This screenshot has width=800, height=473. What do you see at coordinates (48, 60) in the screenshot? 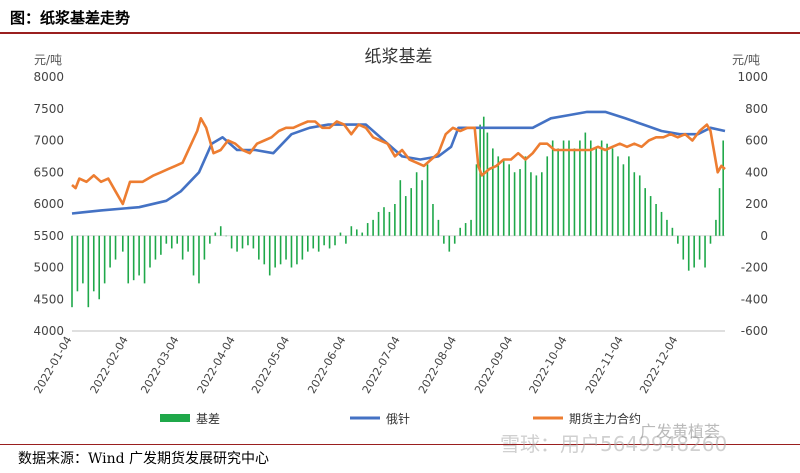
I see `y-axis-label-left: 元/吨` at bounding box center [48, 60].